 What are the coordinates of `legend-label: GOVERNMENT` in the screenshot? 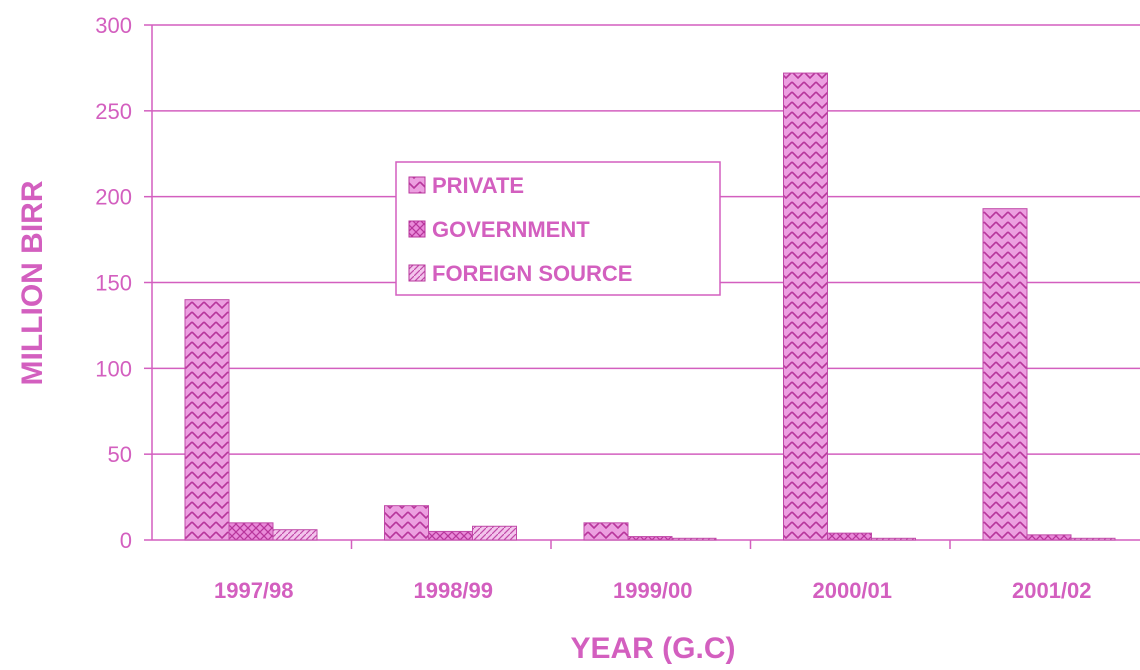 It's located at (511, 229).